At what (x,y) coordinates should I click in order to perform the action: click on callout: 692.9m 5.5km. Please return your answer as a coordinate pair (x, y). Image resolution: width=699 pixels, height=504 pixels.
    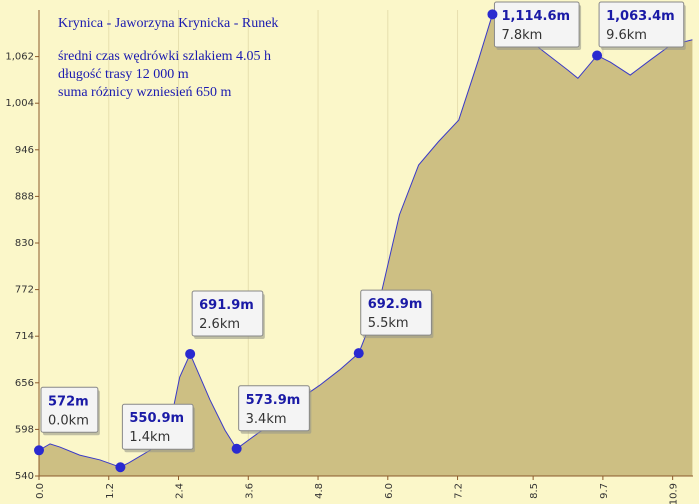
    Looking at the image, I should click on (397, 314).